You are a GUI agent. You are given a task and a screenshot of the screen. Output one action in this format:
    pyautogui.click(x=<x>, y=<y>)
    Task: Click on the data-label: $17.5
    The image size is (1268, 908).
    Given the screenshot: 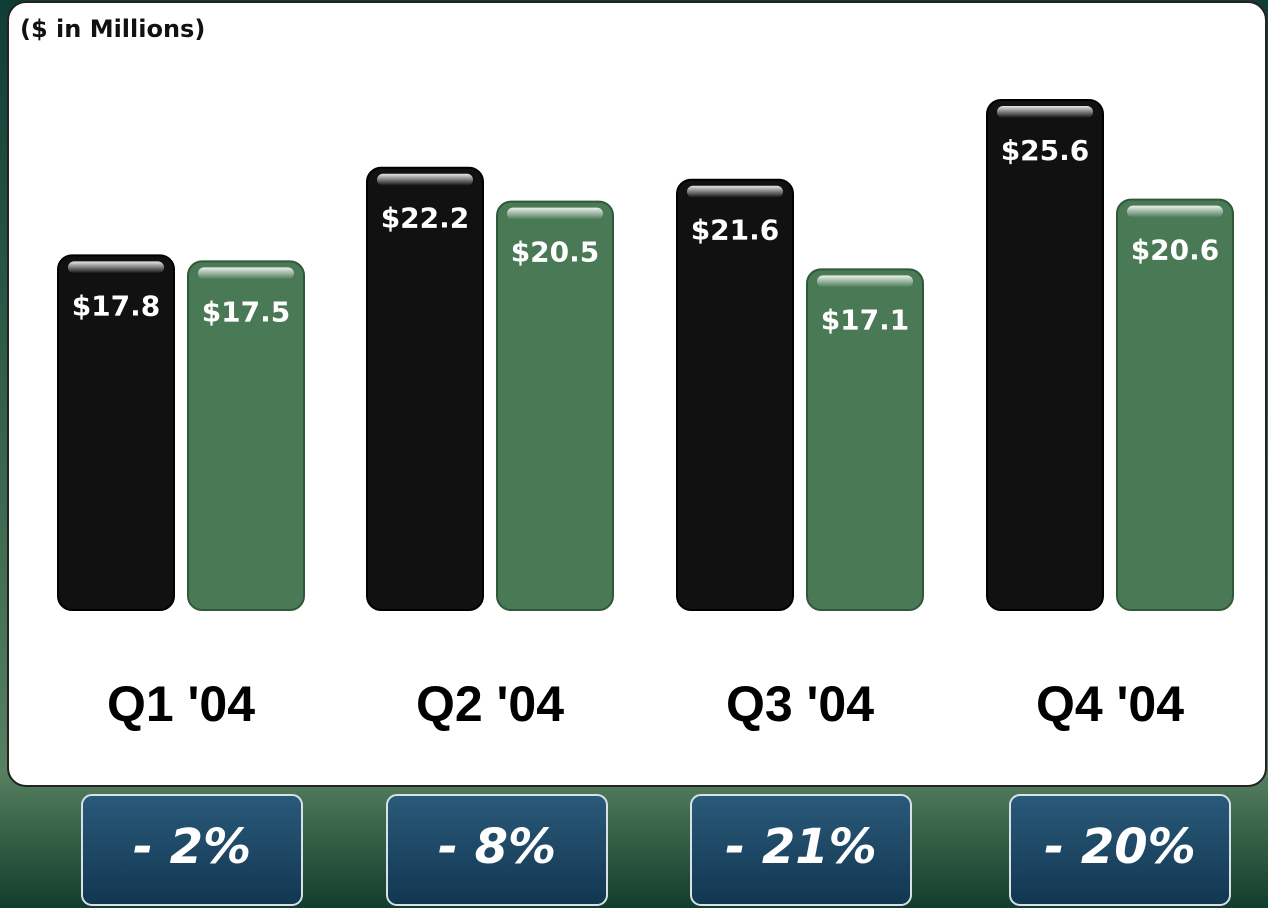 What is the action you would take?
    pyautogui.click(x=246, y=311)
    